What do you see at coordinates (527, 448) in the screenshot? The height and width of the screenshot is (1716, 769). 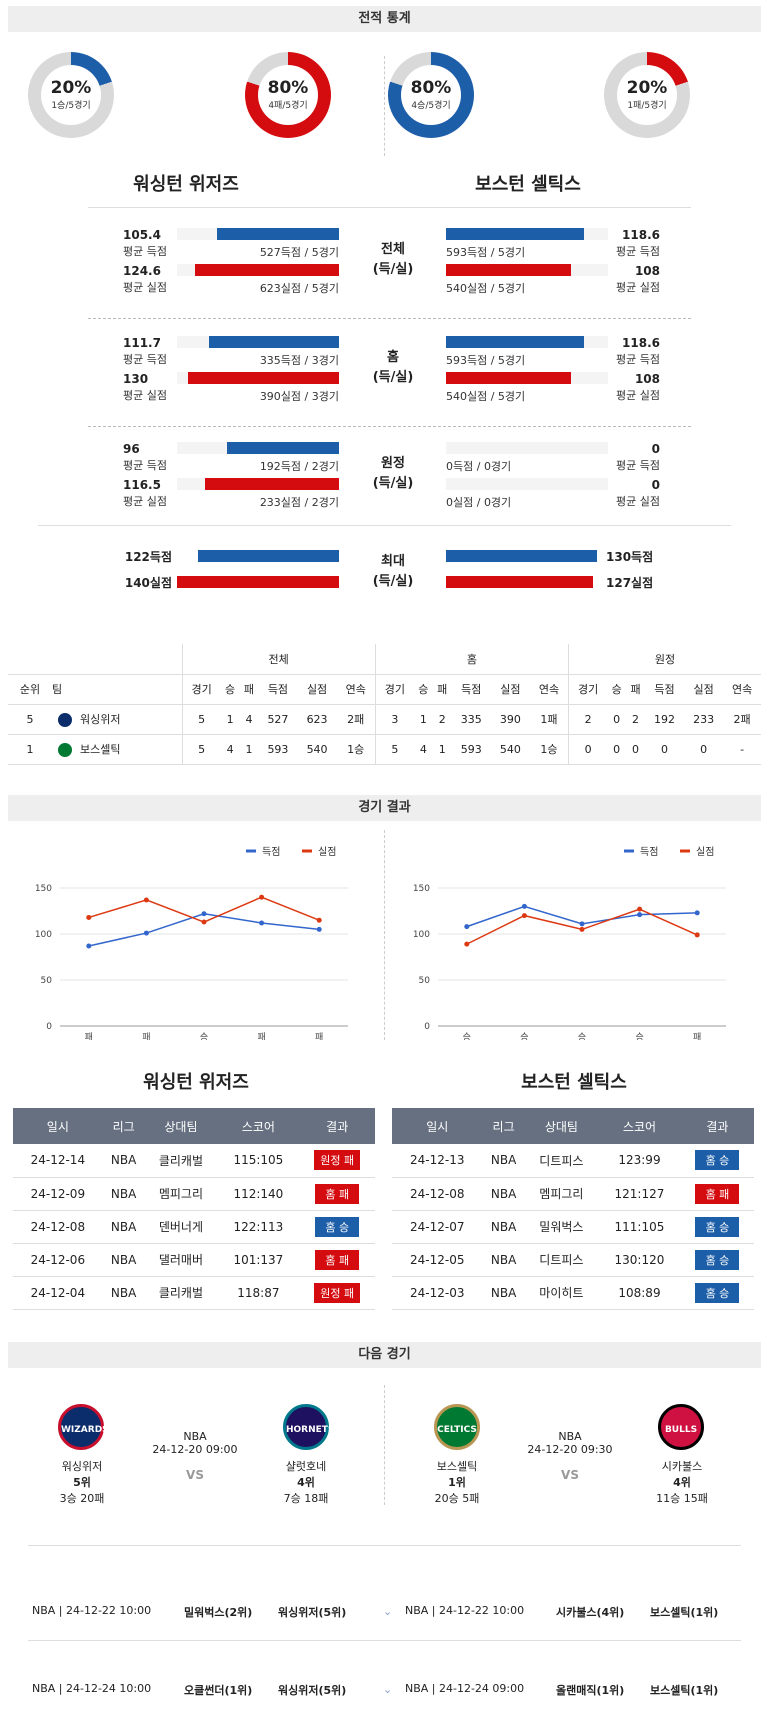 I see `bar-track` at bounding box center [527, 448].